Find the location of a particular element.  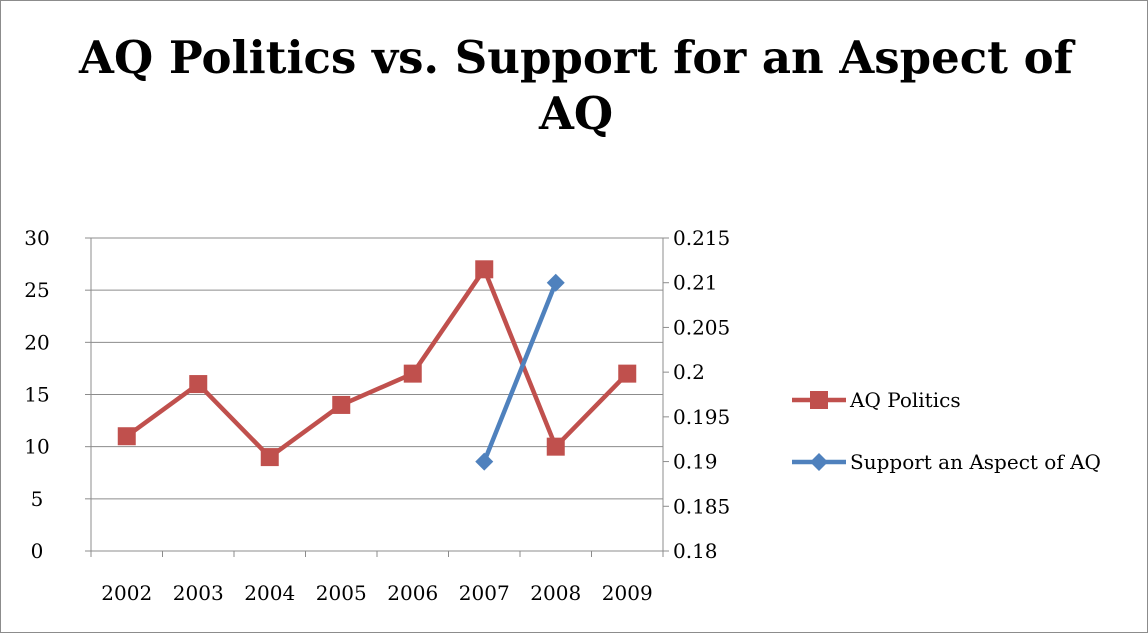

x-tick-label: 2003 is located at coordinates (198, 593).